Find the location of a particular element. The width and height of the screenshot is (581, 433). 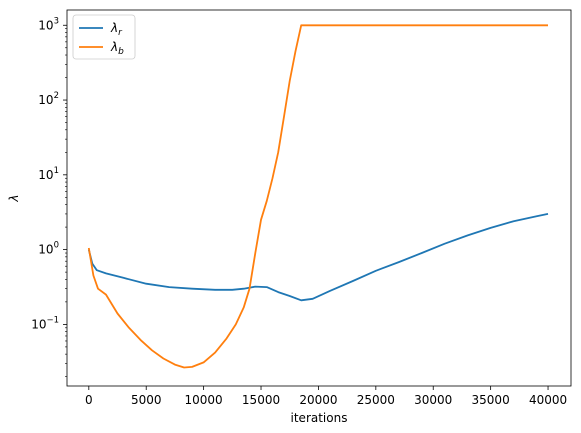

x-tick-label: 30000 is located at coordinates (433, 400).